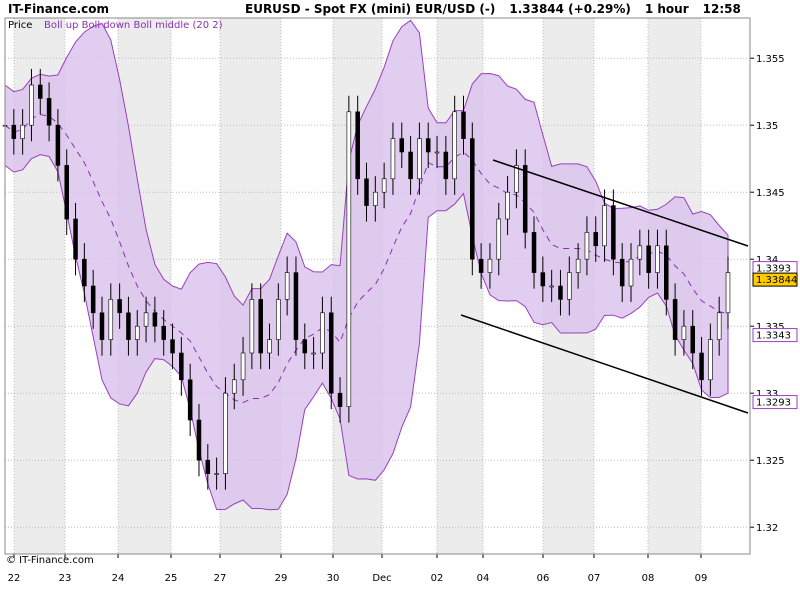  I want to click on price-label: 1.33844 (+0.29%), so click(570, 9).